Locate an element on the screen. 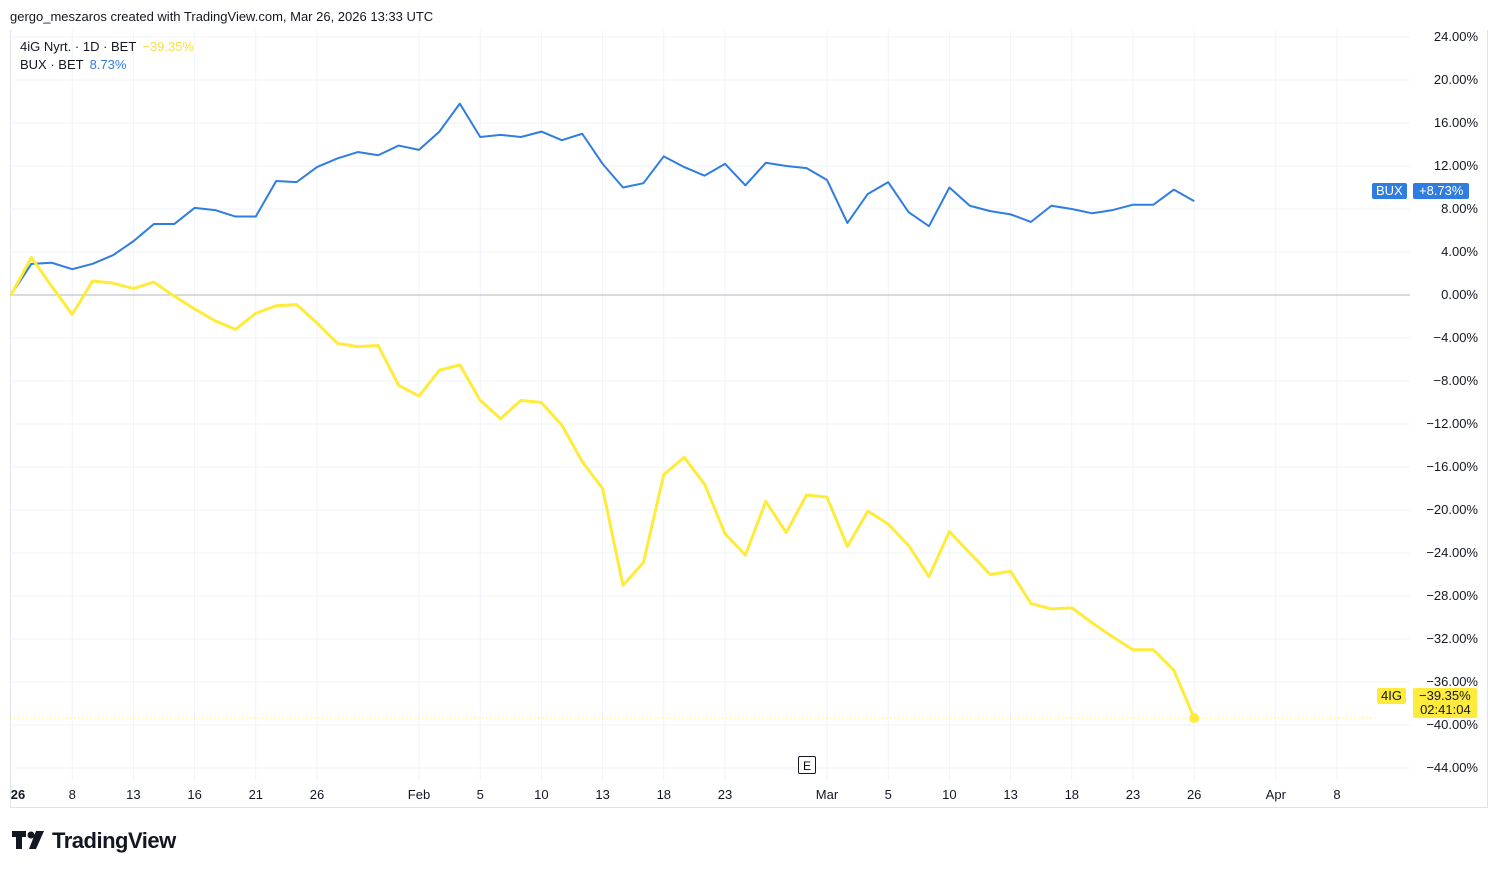  y-tick-label: −12.00% is located at coordinates (1452, 423).